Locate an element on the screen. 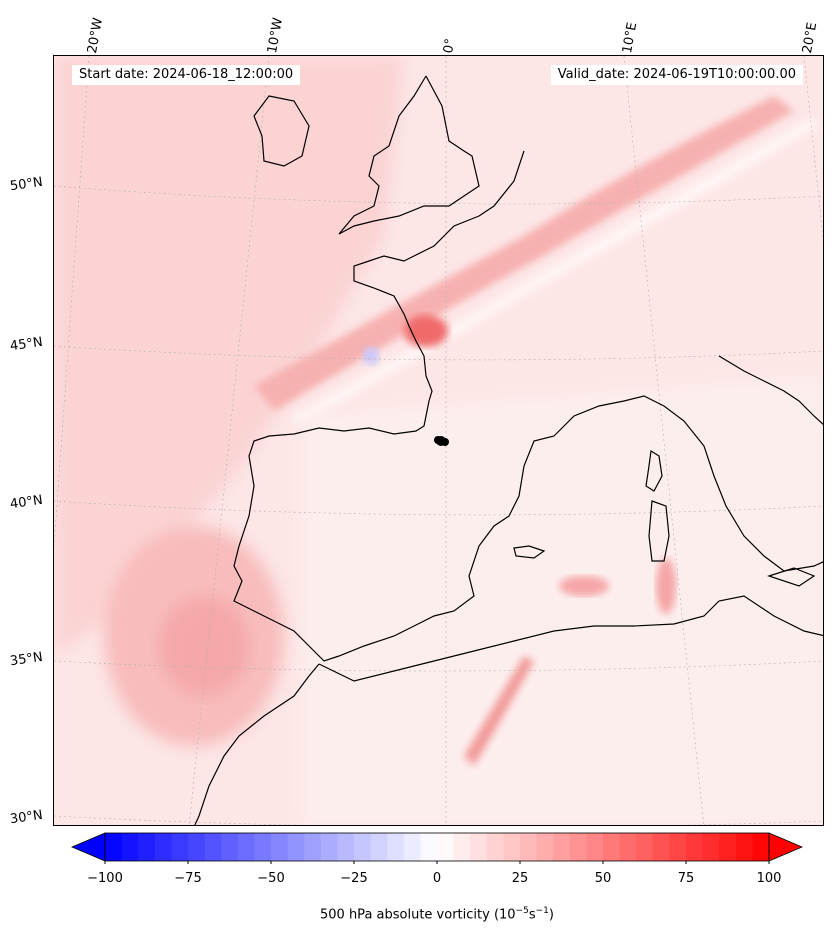 The width and height of the screenshot is (832, 936). cbar-tick-100: 100 is located at coordinates (769, 878).